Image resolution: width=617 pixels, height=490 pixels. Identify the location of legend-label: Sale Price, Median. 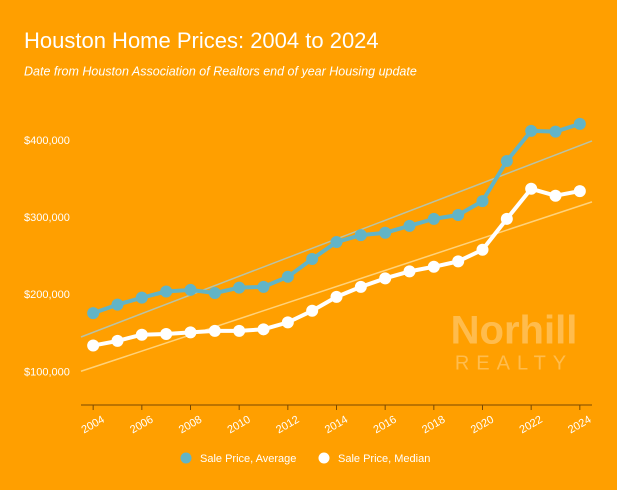
(384, 459).